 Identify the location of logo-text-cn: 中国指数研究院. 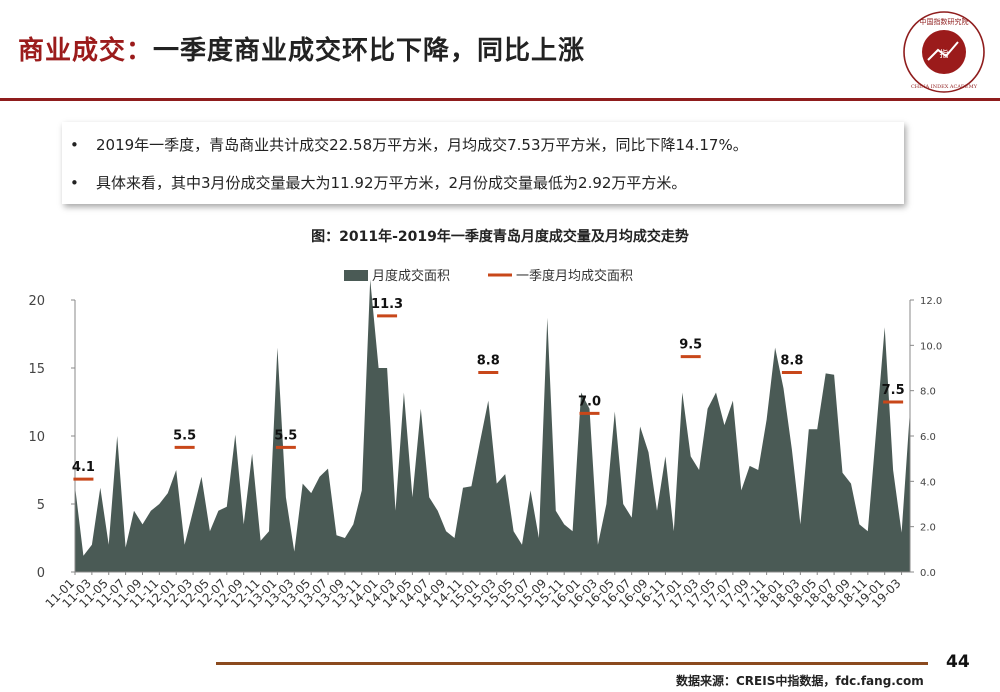
(944, 21).